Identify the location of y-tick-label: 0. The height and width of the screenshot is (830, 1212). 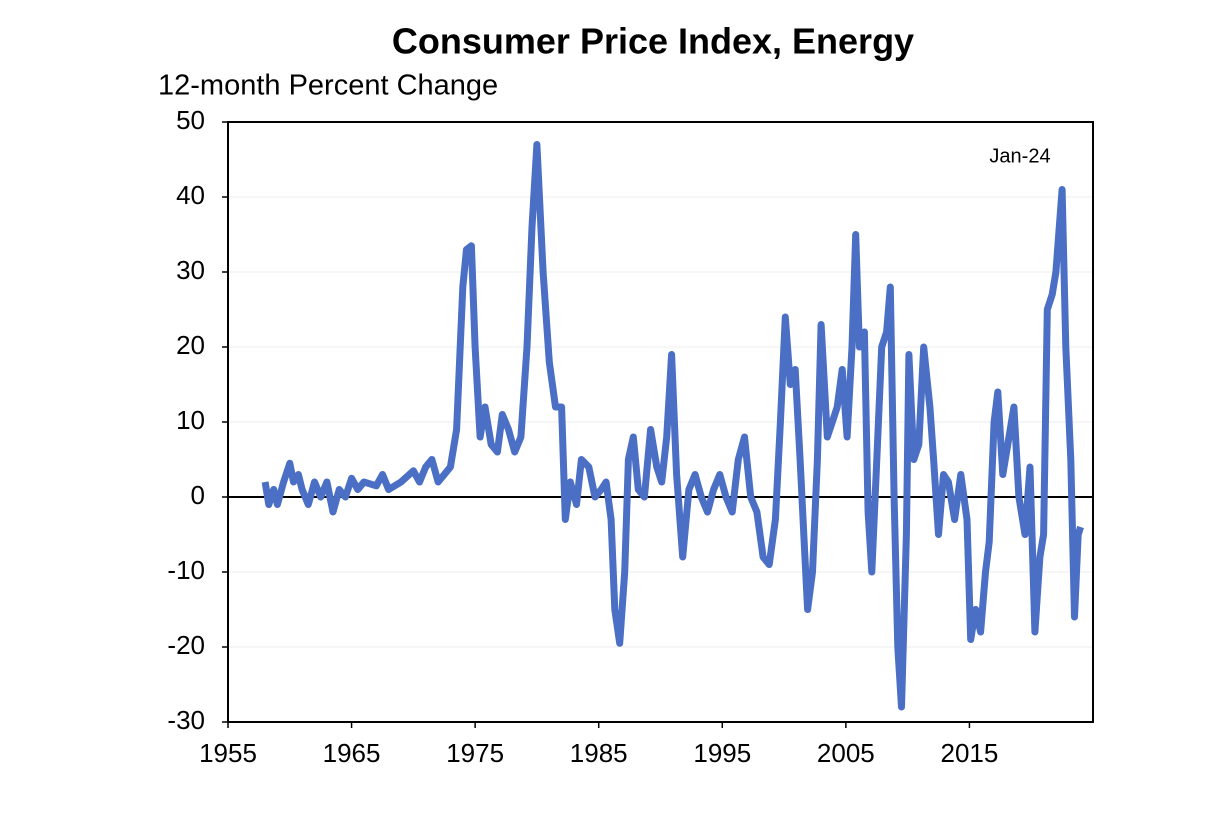
(198, 495).